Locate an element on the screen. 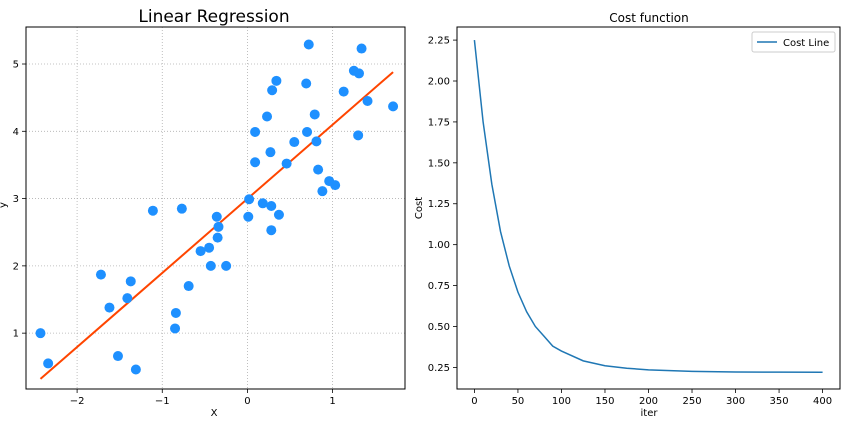 This screenshot has width=860, height=428. y-tick-label: 2.25 is located at coordinates (439, 41).